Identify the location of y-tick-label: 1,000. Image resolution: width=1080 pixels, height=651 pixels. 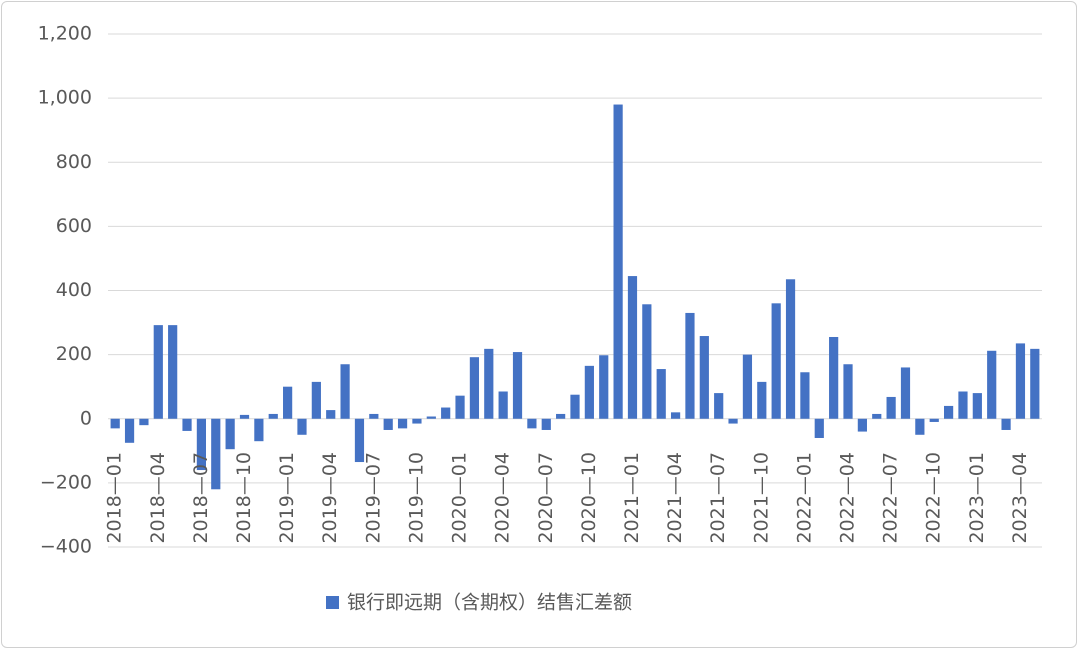
(65, 98).